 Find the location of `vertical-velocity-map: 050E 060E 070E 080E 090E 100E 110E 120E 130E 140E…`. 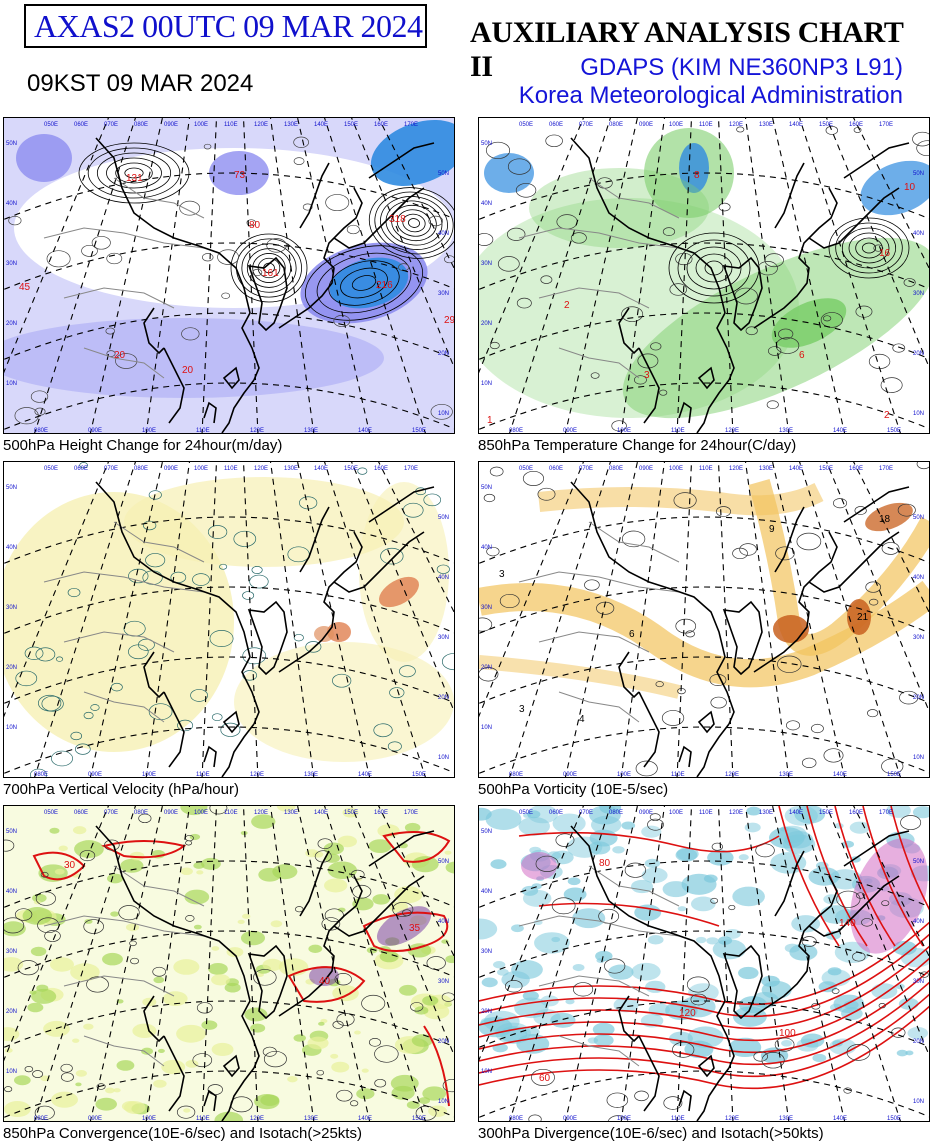

vertical-velocity-map: 050E 060E 070E 080E 090E 100E 110E 120E 130E 140E… is located at coordinates (229, 619).